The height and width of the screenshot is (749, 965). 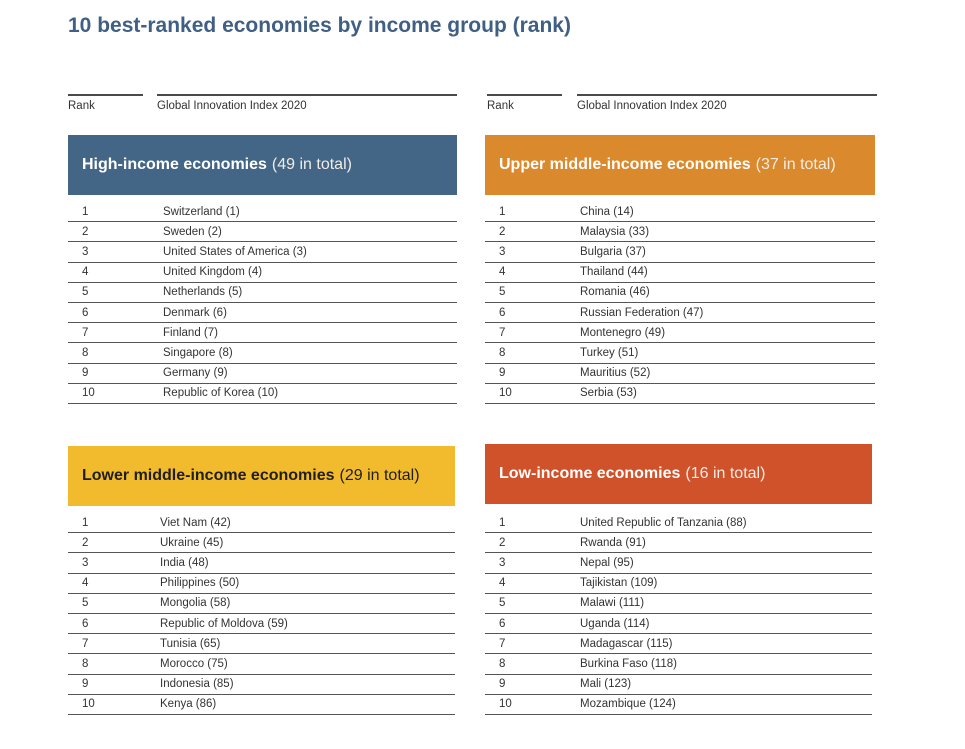 I want to click on table-row: 2 Malaysia (33), so click(x=680, y=232).